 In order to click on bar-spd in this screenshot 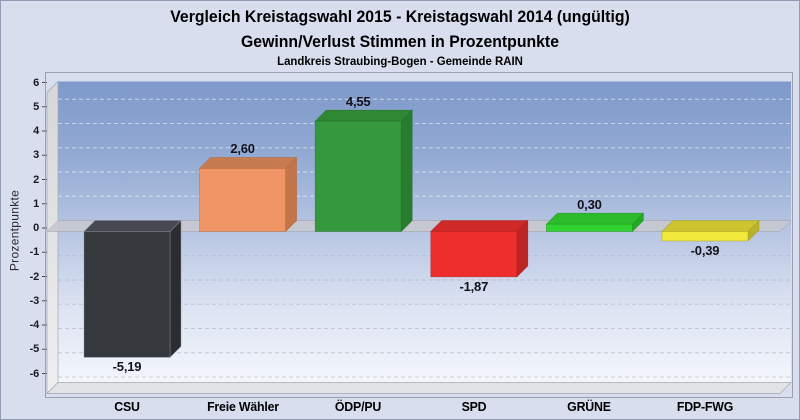, I will do `click(479, 248)`.